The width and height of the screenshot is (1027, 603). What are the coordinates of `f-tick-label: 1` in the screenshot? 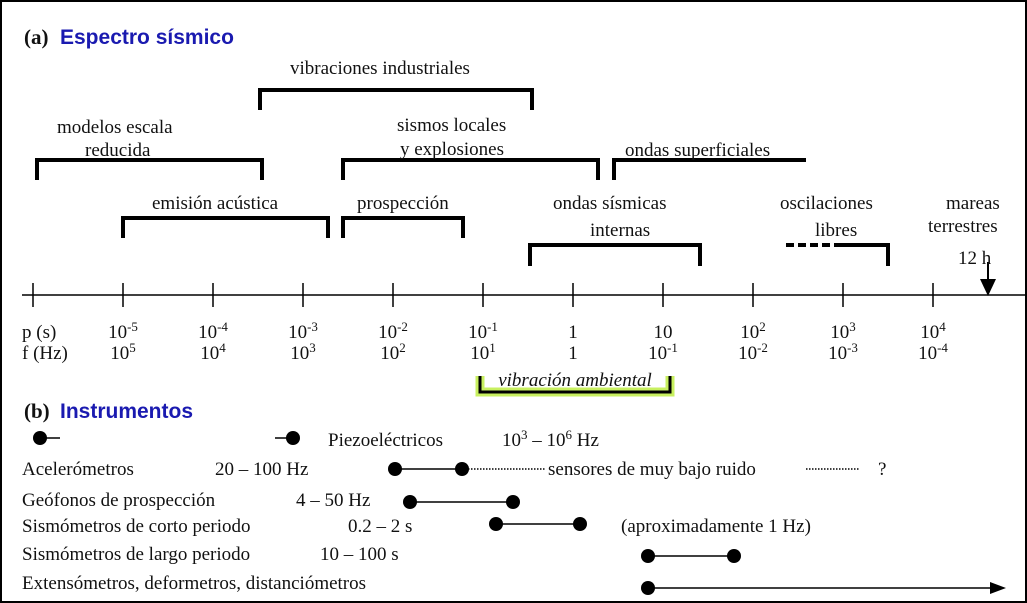 It's located at (573, 353).